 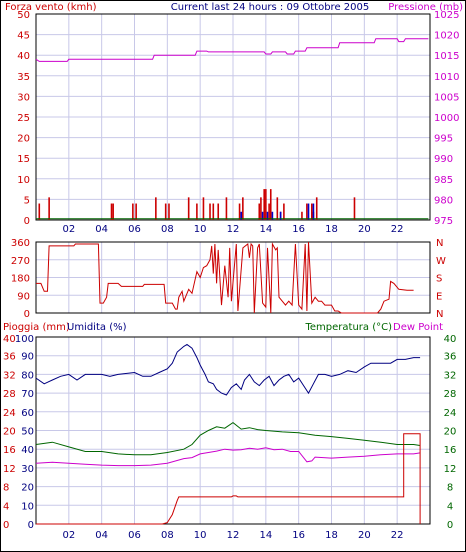 I want to click on panel3-rain-tick-40: 40, so click(x=9, y=339).